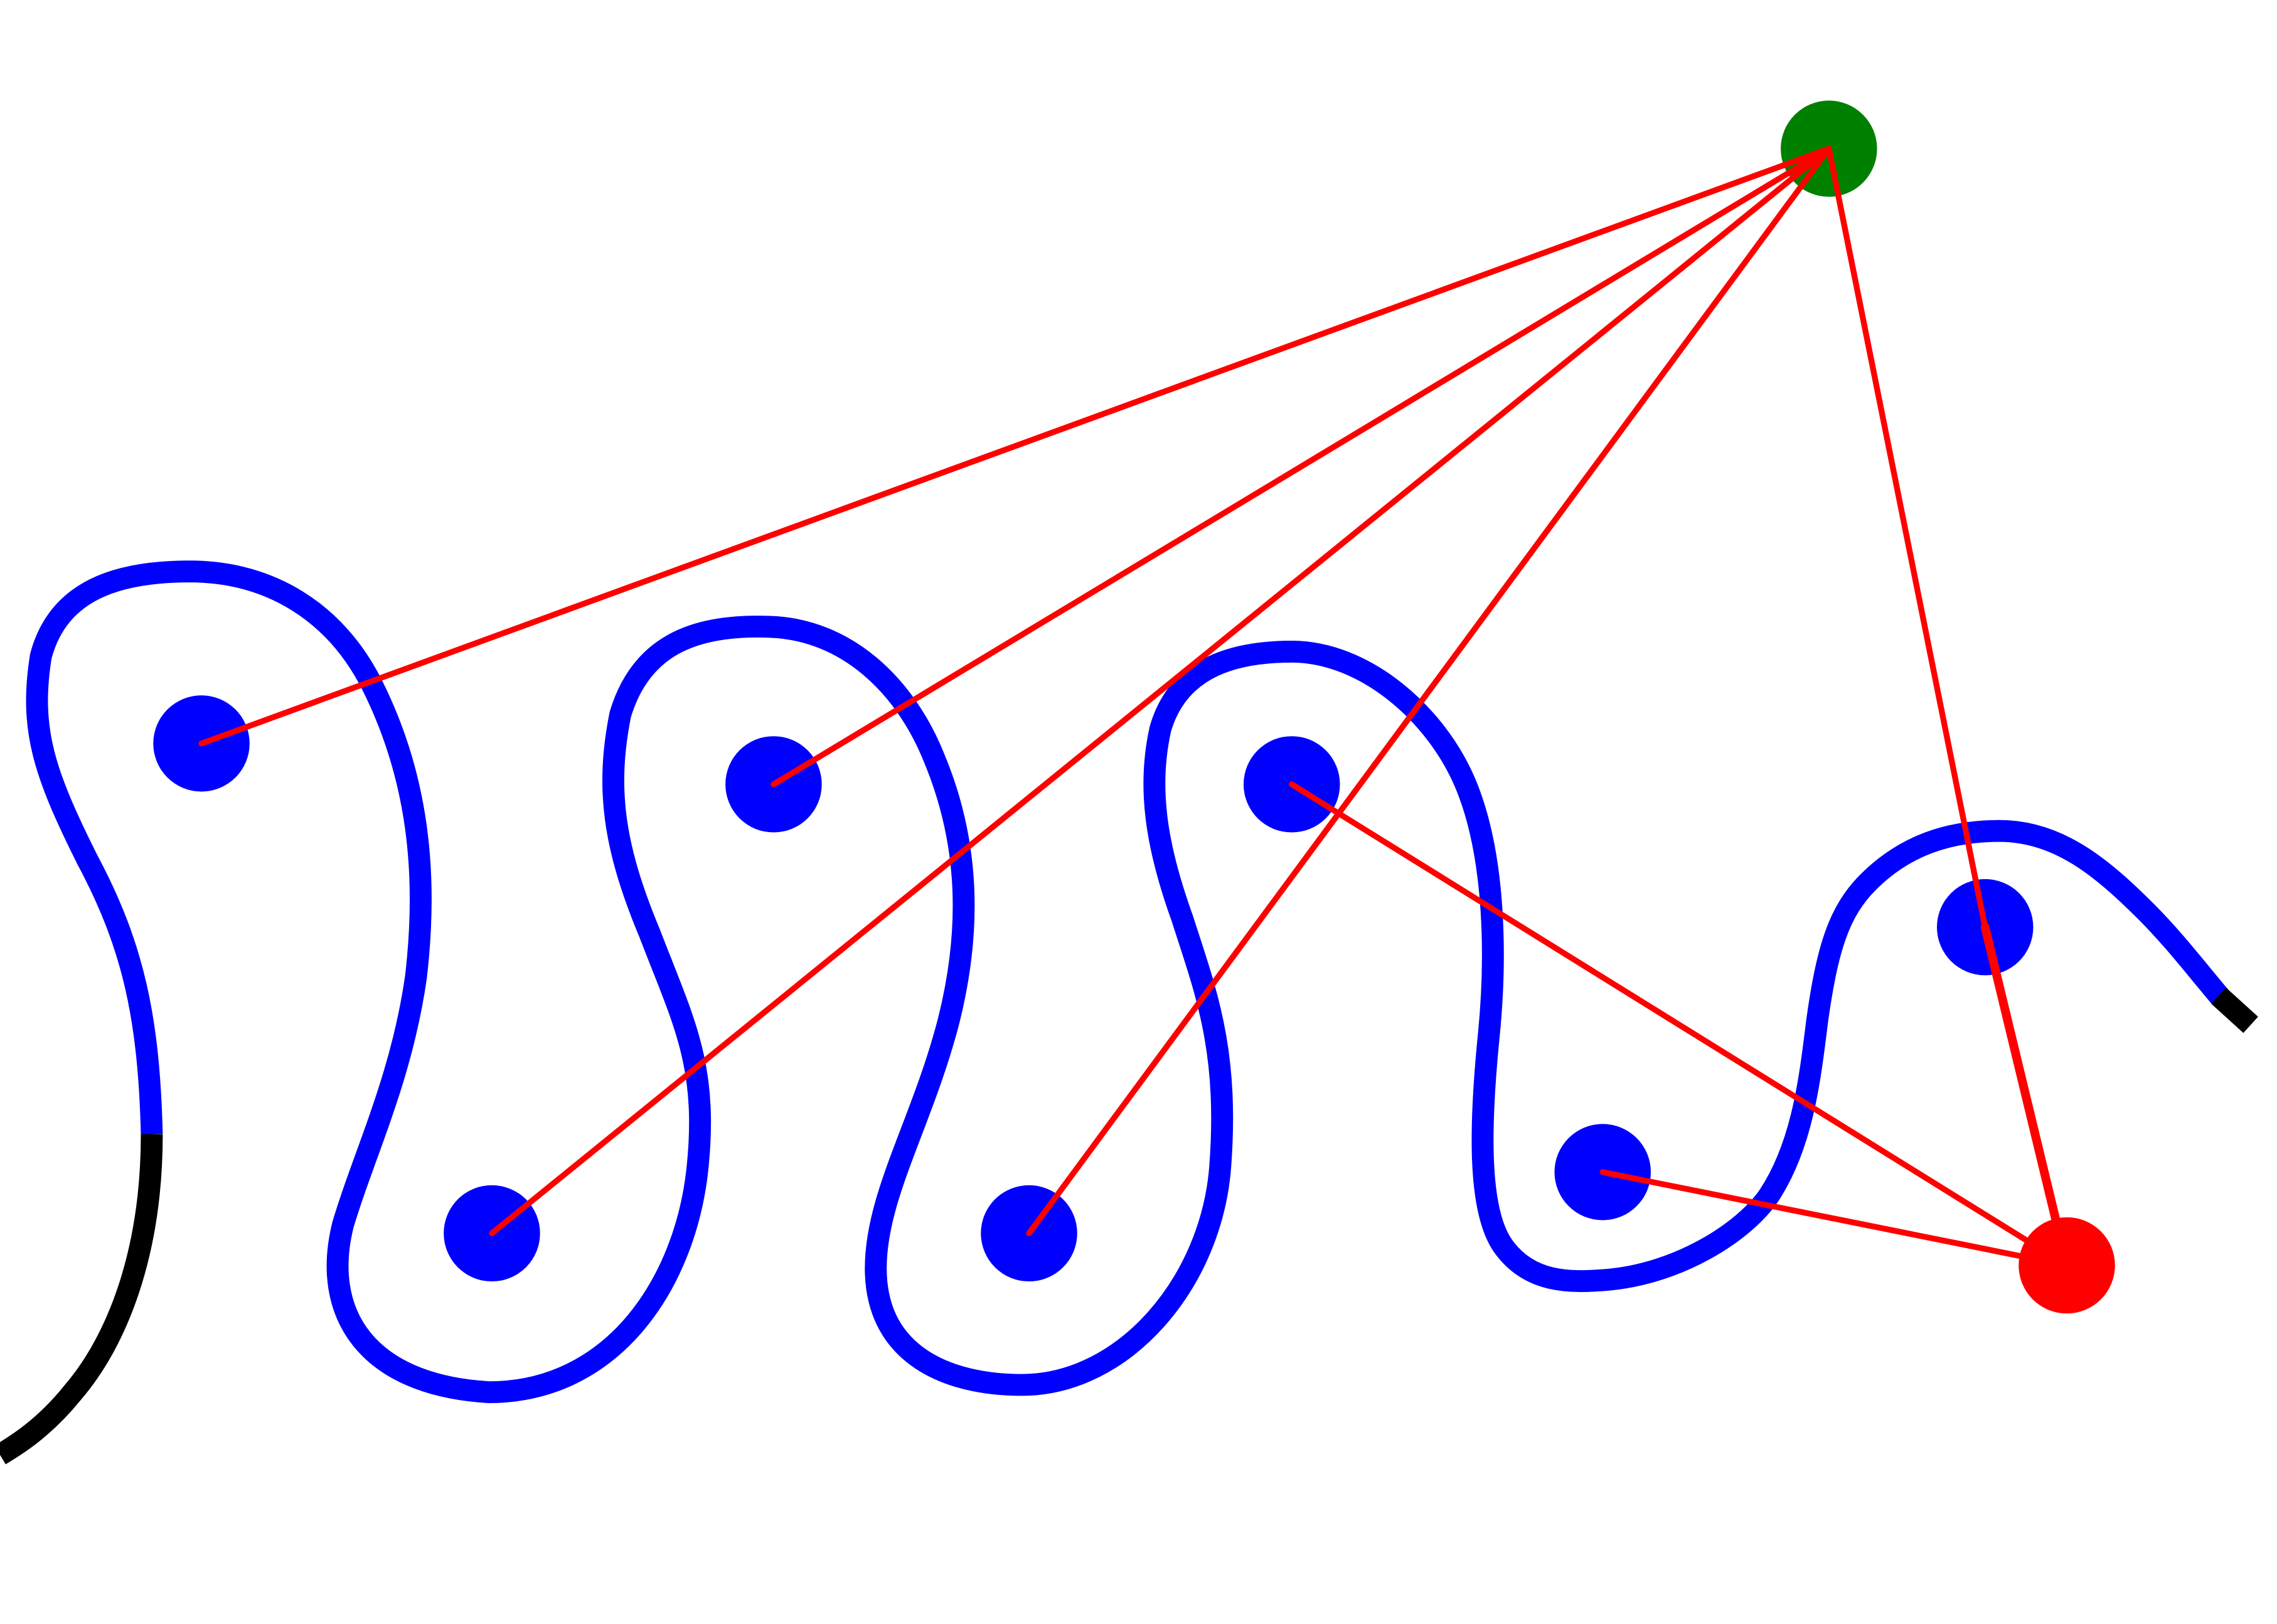  What do you see at coordinates (1834, 1219) in the screenshot?
I see `link-hub-red-n7` at bounding box center [1834, 1219].